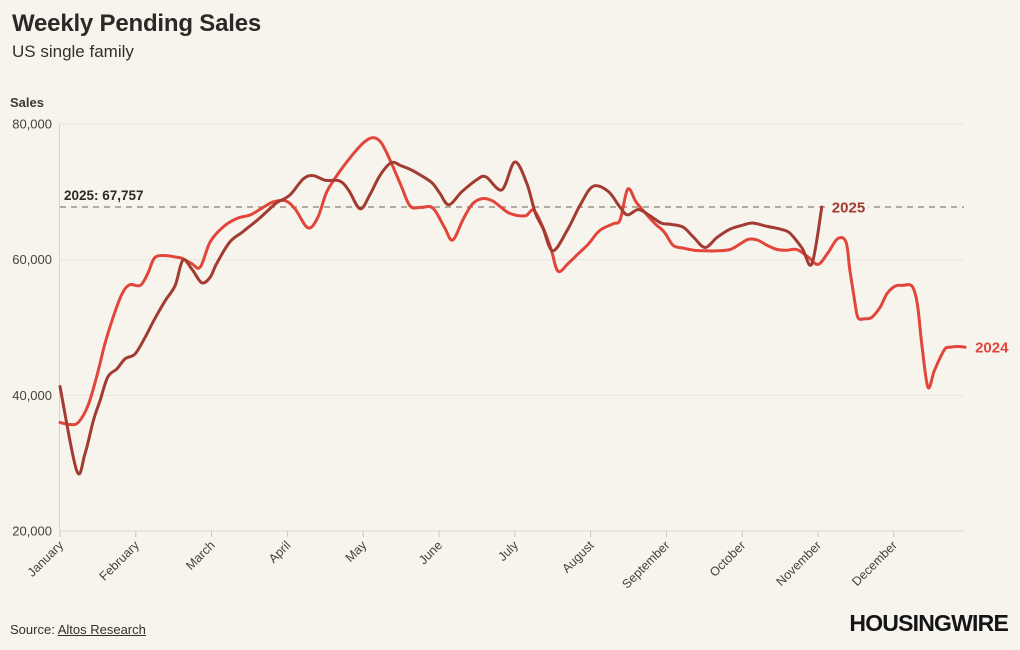 The image size is (1020, 650). What do you see at coordinates (34, 629) in the screenshot?
I see `source-prefix: Source:` at bounding box center [34, 629].